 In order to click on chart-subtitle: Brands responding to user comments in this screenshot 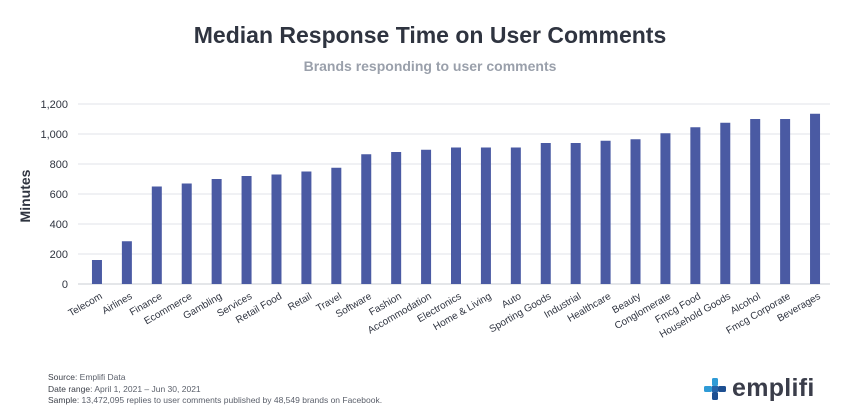, I will do `click(430, 66)`.